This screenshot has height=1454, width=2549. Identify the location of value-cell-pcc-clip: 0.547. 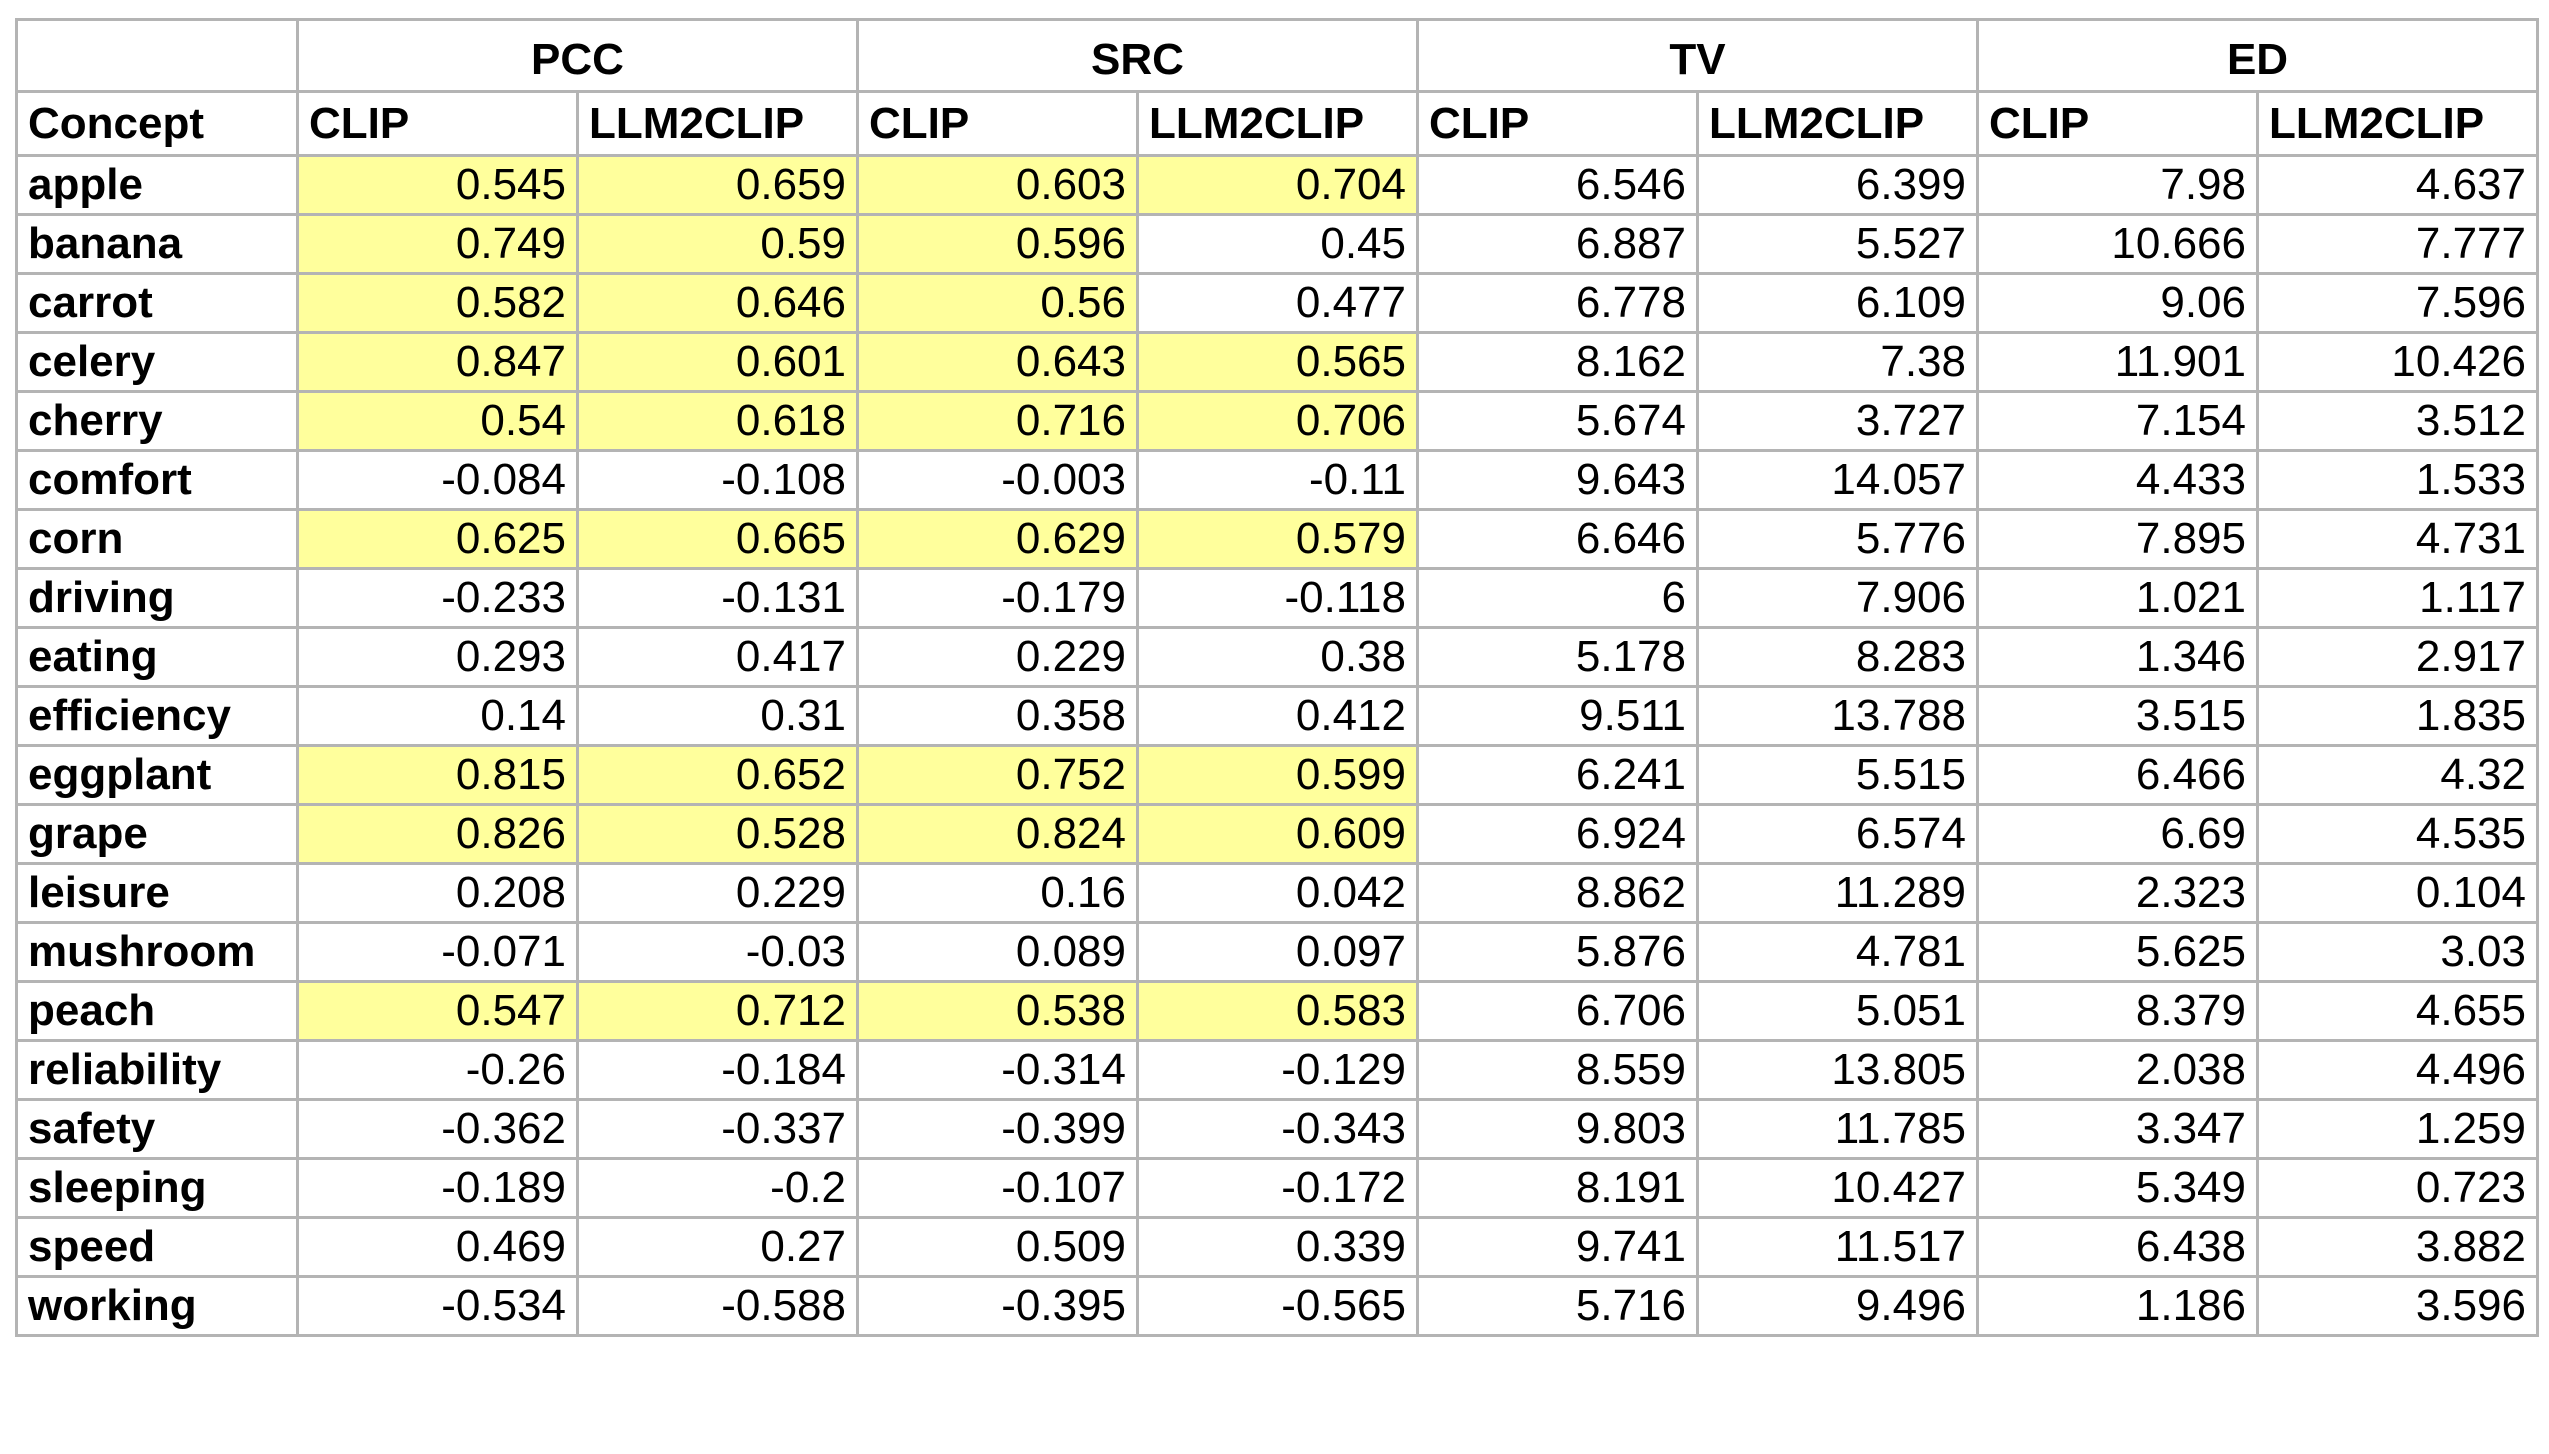
(437, 1011).